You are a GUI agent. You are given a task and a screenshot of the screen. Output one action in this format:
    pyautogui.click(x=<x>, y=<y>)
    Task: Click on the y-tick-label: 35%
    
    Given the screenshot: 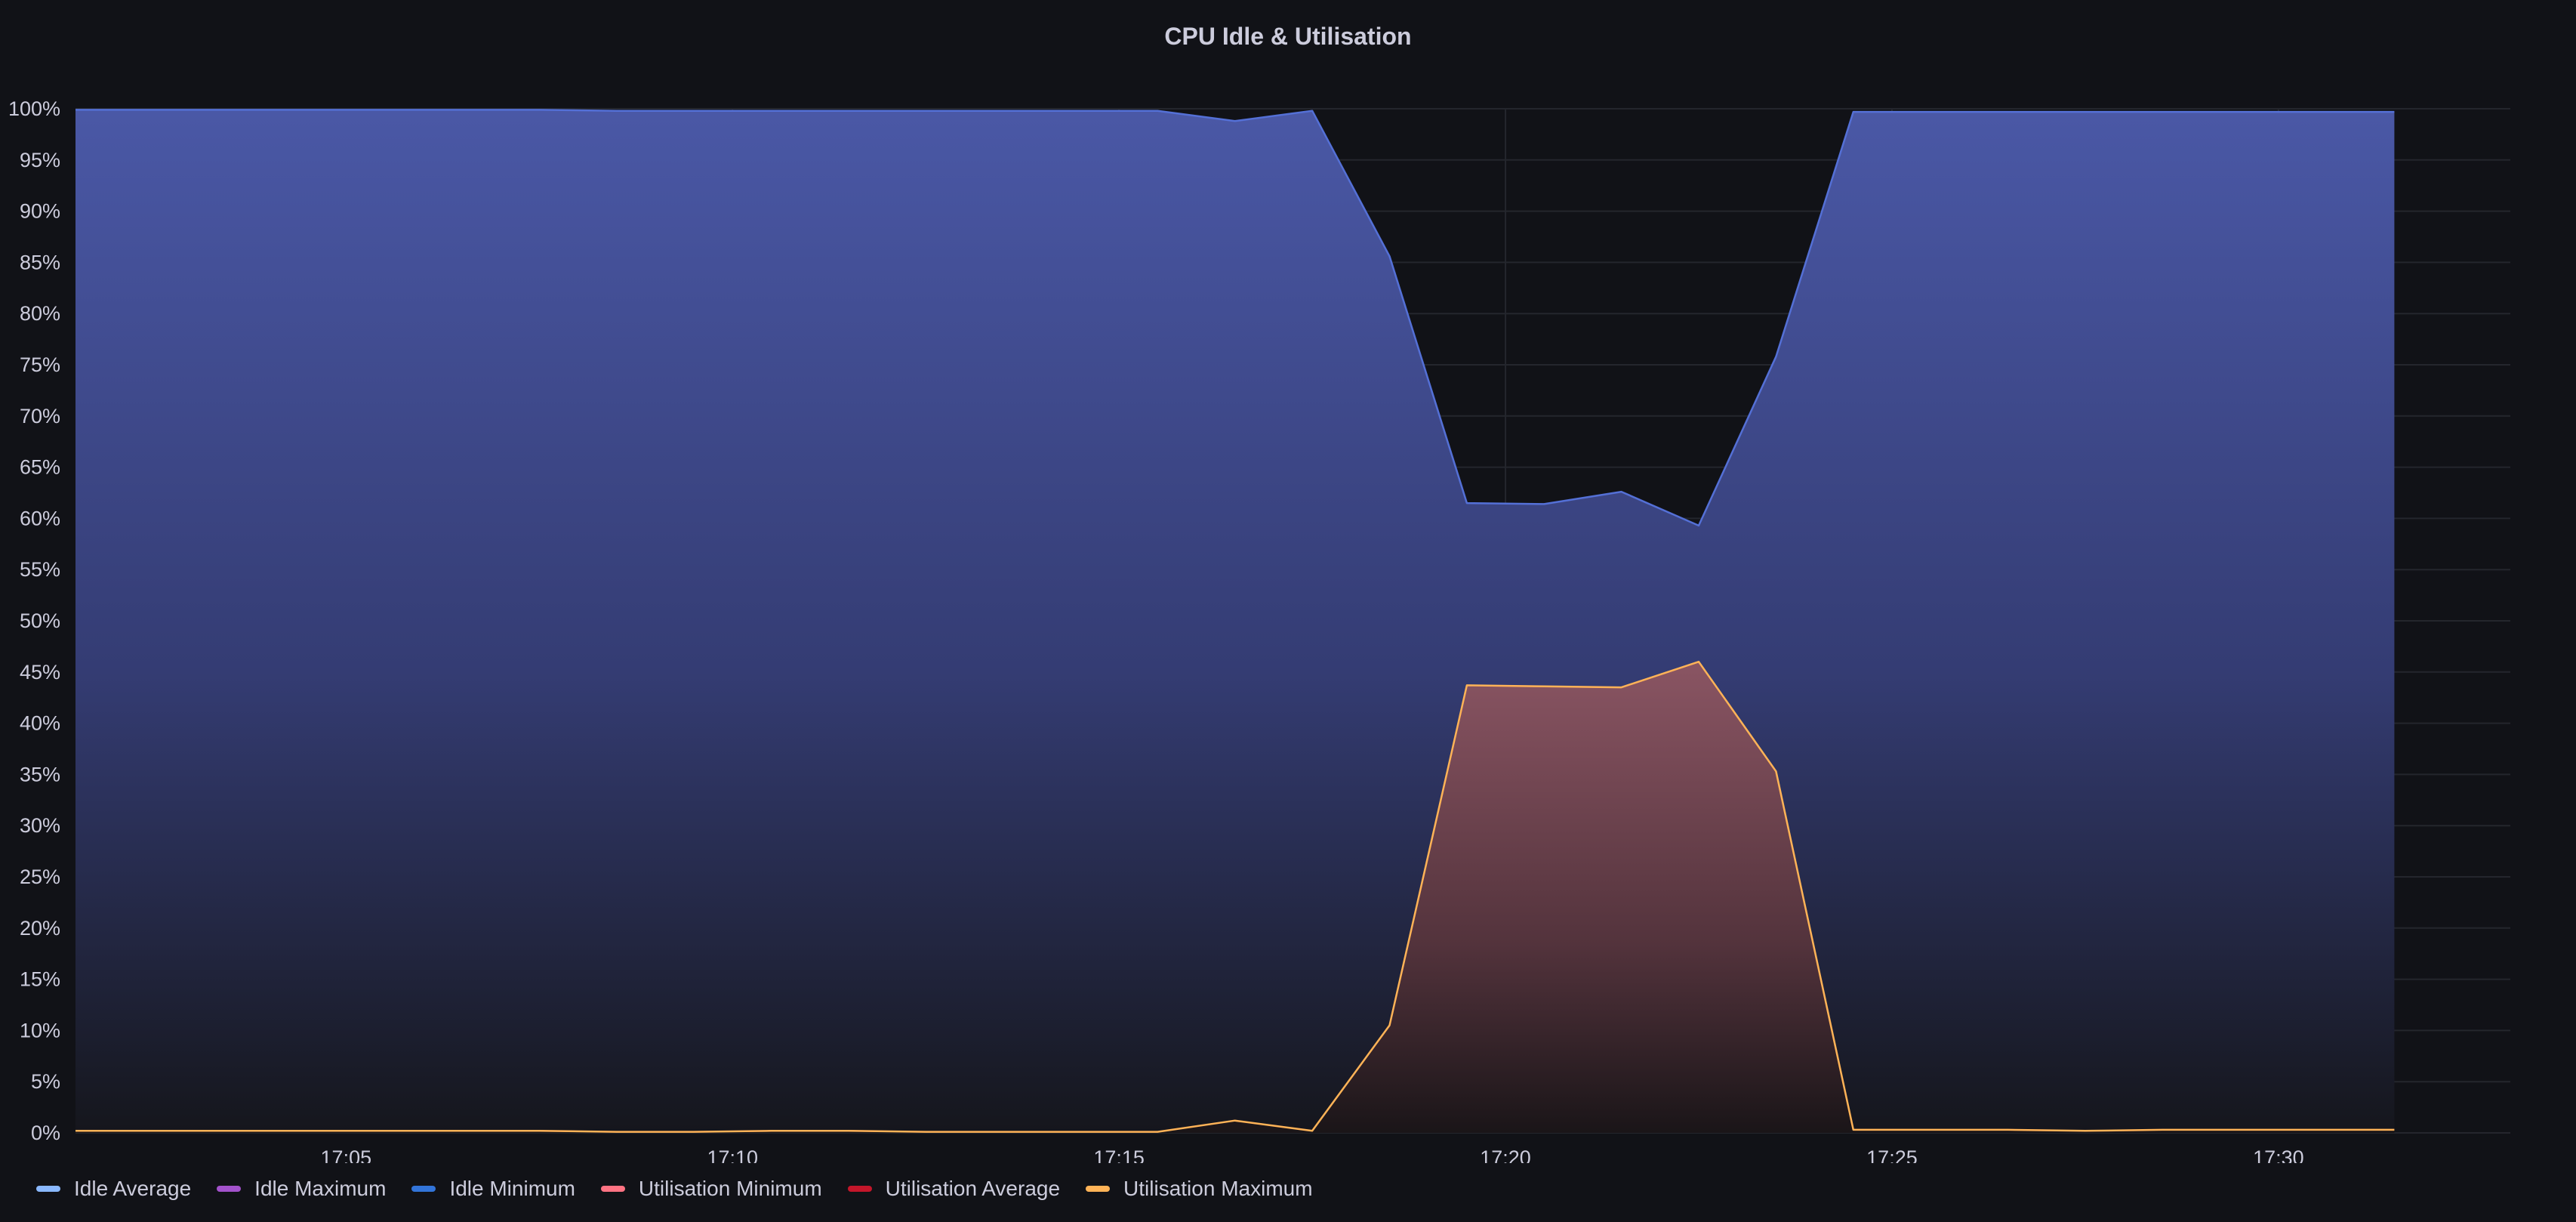 What is the action you would take?
    pyautogui.click(x=40, y=774)
    